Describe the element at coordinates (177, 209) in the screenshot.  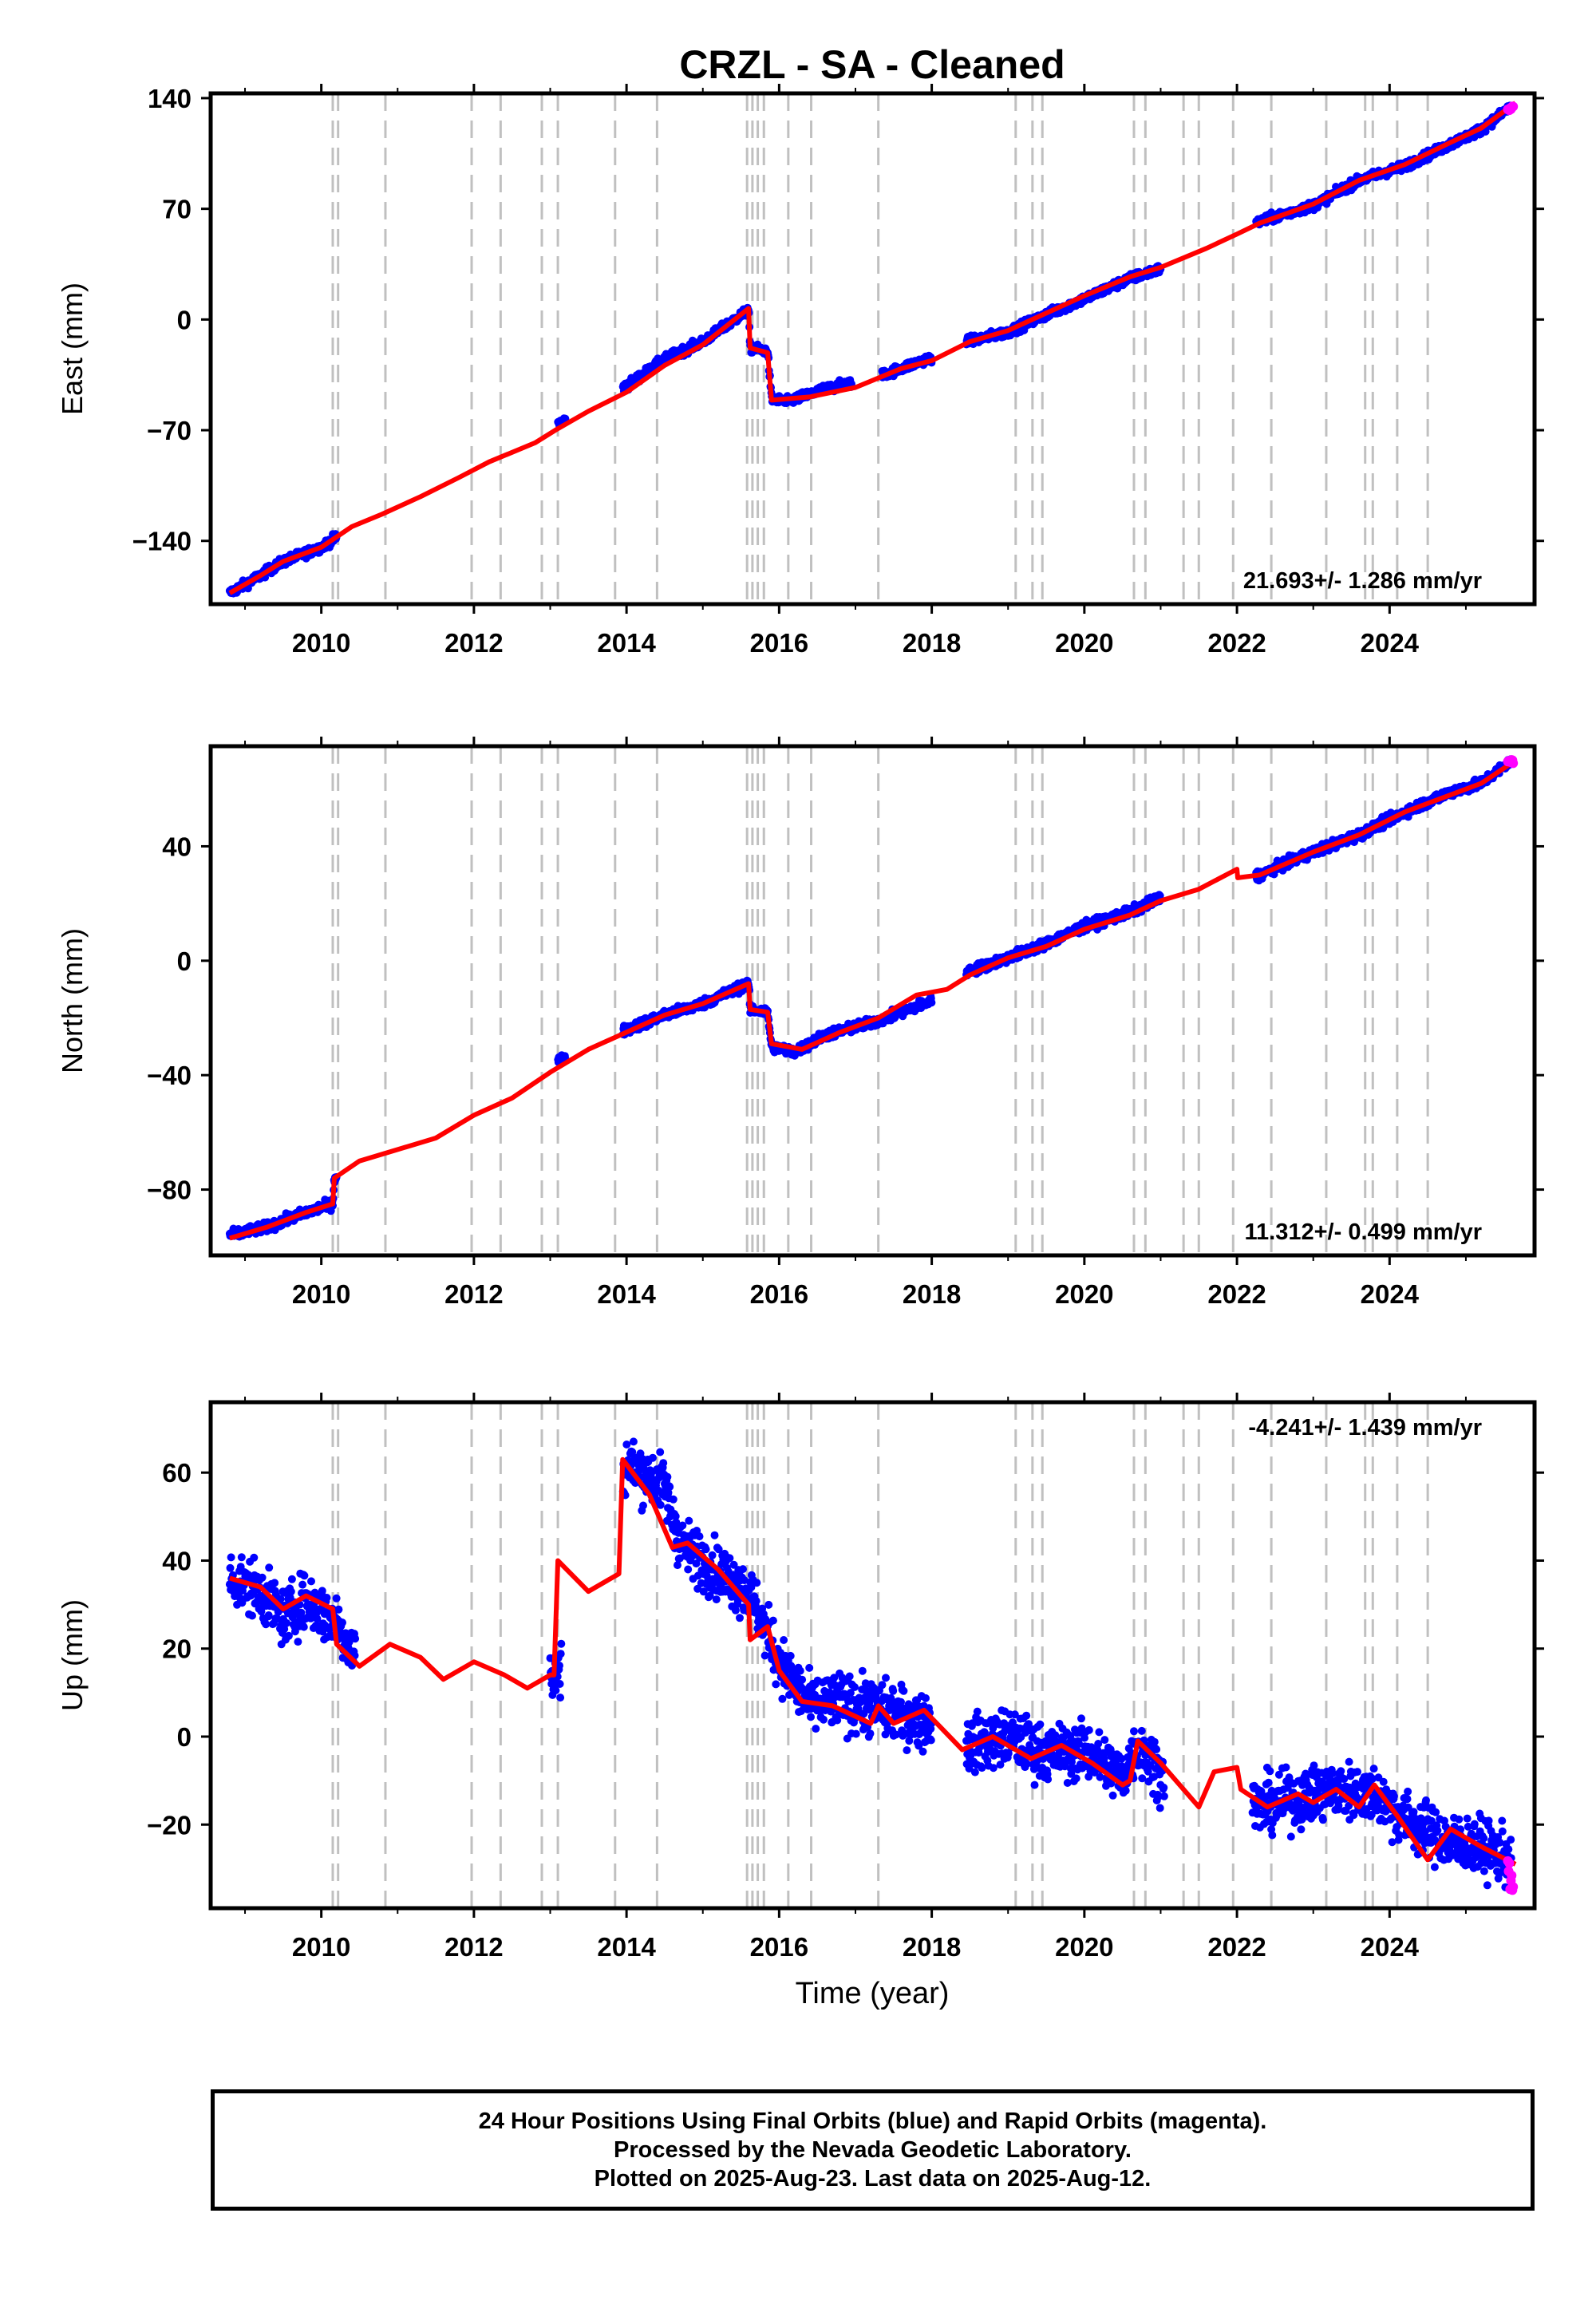
I see `y-tick-label: 70` at that location.